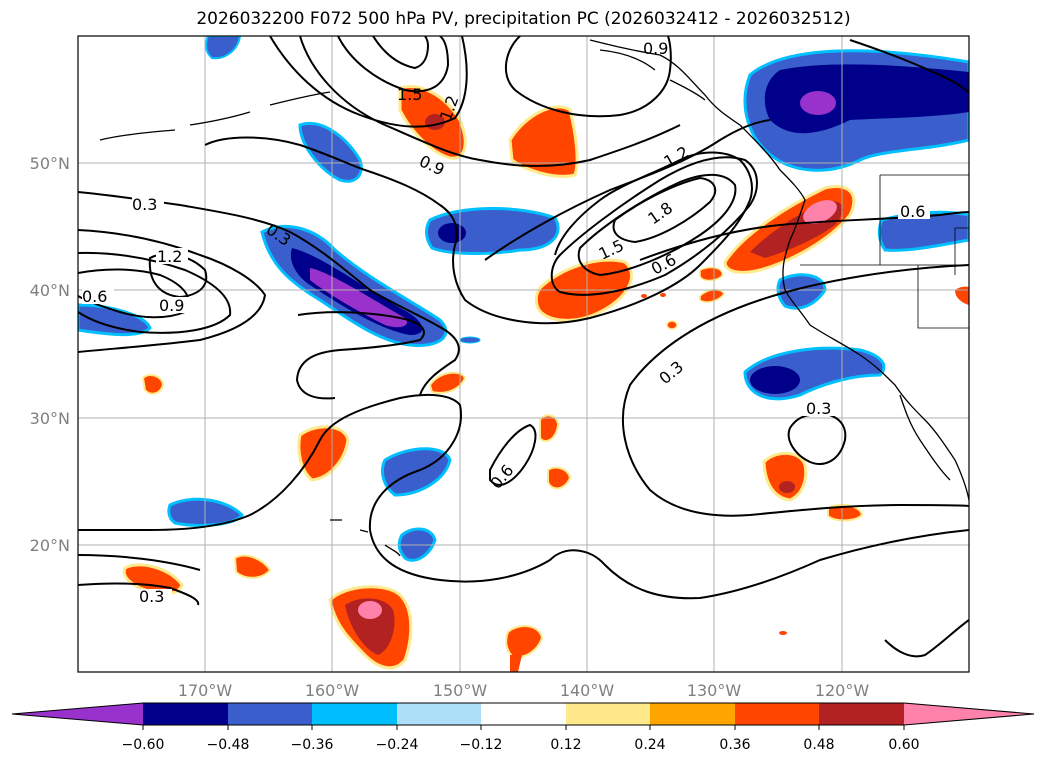 The height and width of the screenshot is (765, 1047). I want to click on colorbar-tick-label: −0.24, so click(397, 745).